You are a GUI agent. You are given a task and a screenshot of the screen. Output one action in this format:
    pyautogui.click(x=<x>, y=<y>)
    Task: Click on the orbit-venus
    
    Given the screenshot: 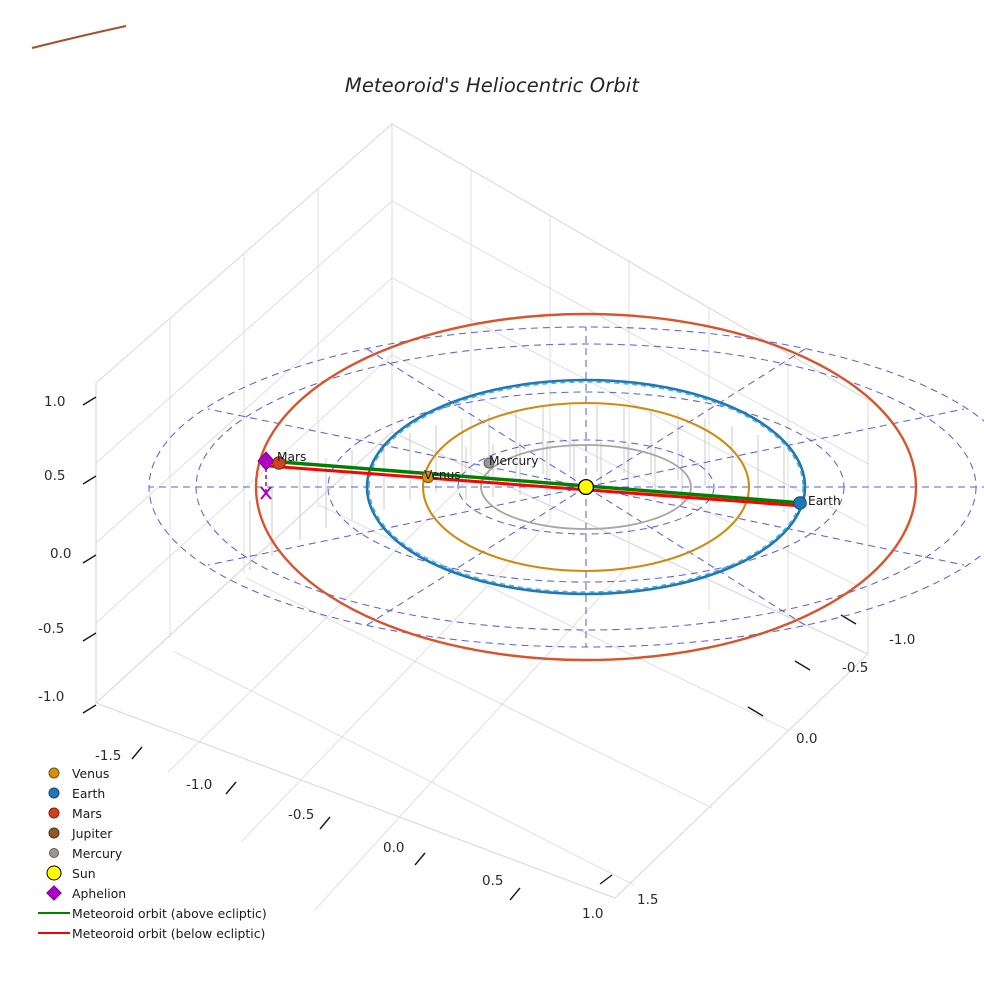 What is the action you would take?
    pyautogui.click(x=586, y=487)
    